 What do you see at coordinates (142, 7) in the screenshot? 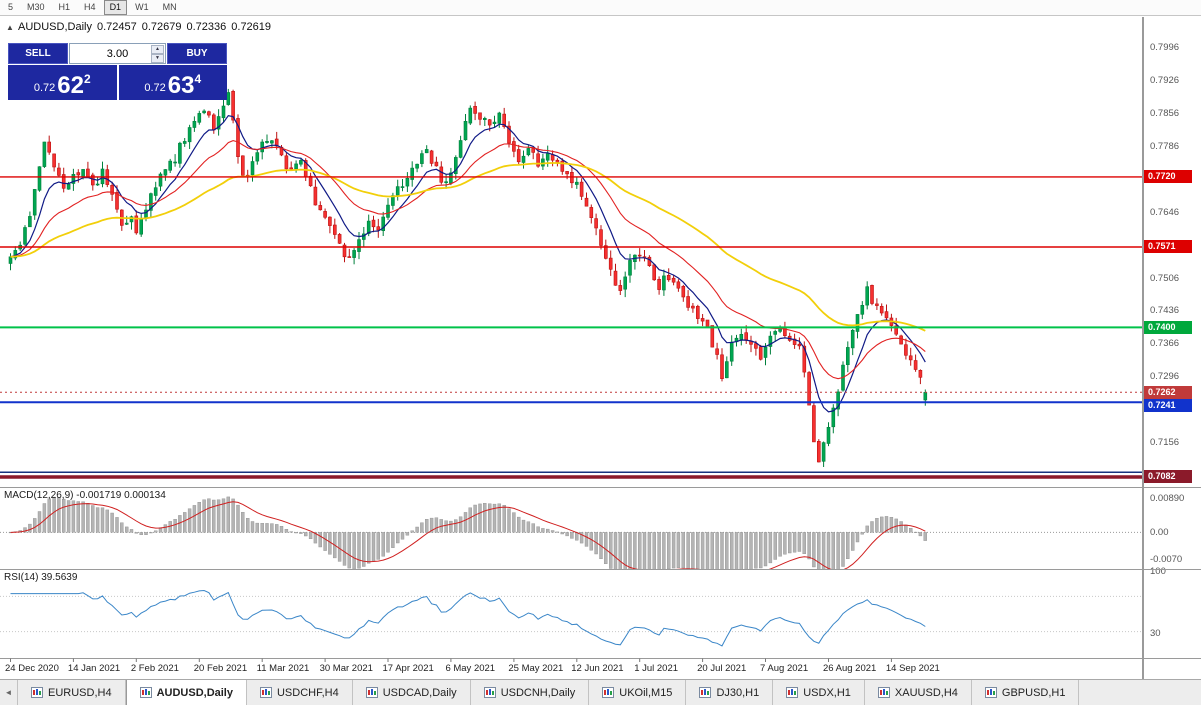
I see `timeframe-button-W1: W1` at bounding box center [142, 7].